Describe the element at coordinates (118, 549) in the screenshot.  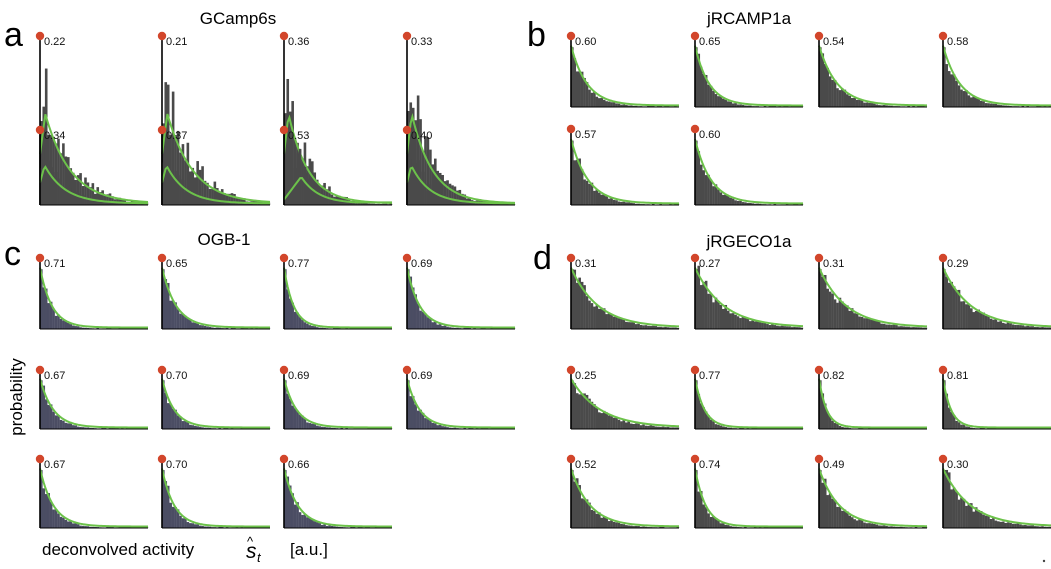
I see `x-axis-label: deconvolved activity` at that location.